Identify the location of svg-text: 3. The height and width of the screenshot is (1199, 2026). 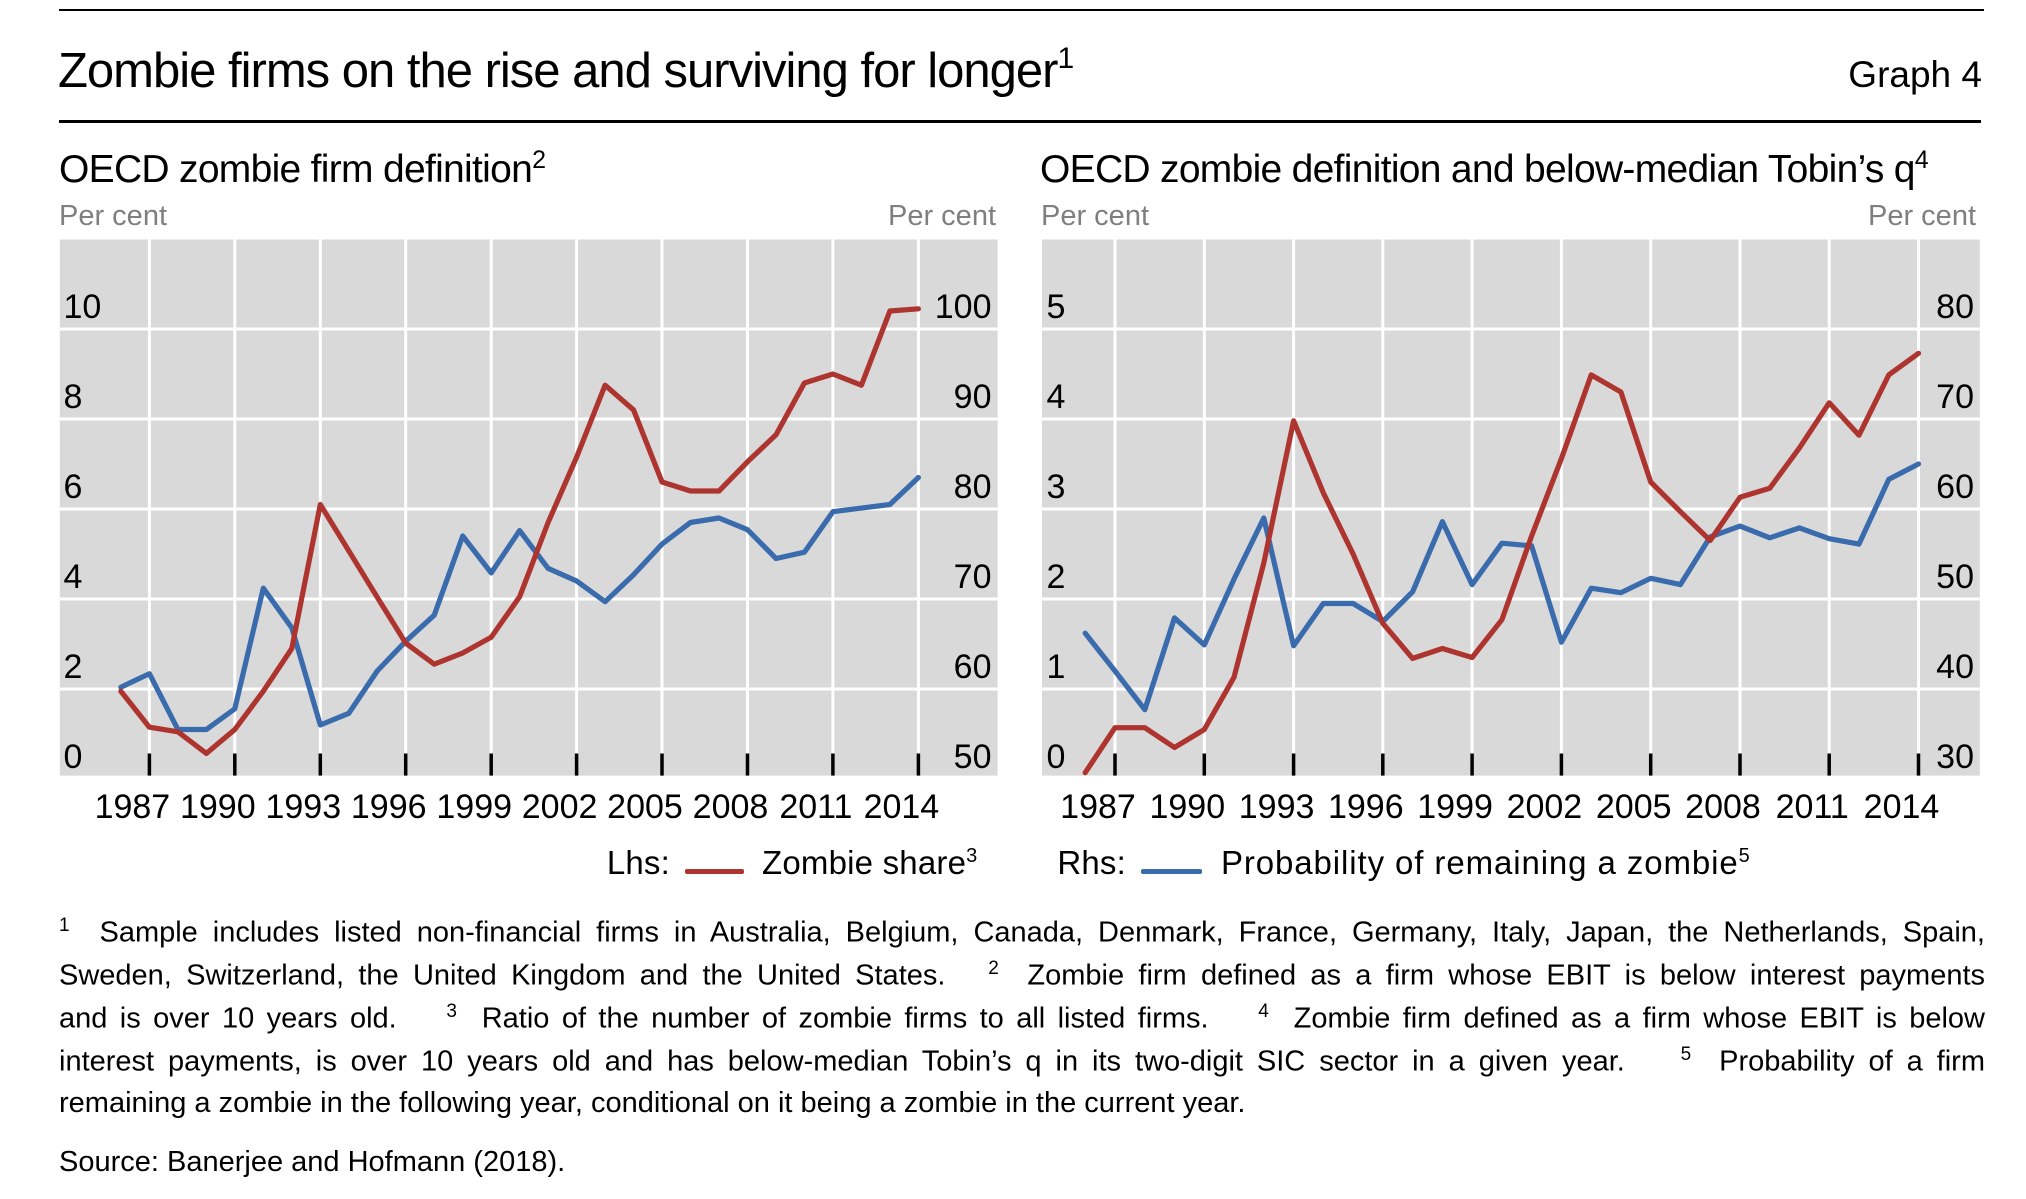
(1056, 487).